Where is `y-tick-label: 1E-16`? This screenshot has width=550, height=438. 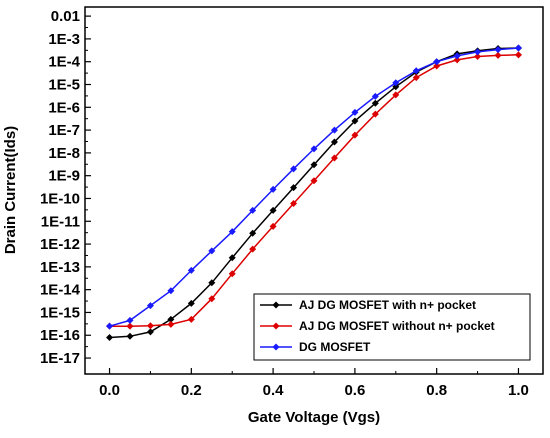 y-tick-label: 1E-16 is located at coordinates (60, 335).